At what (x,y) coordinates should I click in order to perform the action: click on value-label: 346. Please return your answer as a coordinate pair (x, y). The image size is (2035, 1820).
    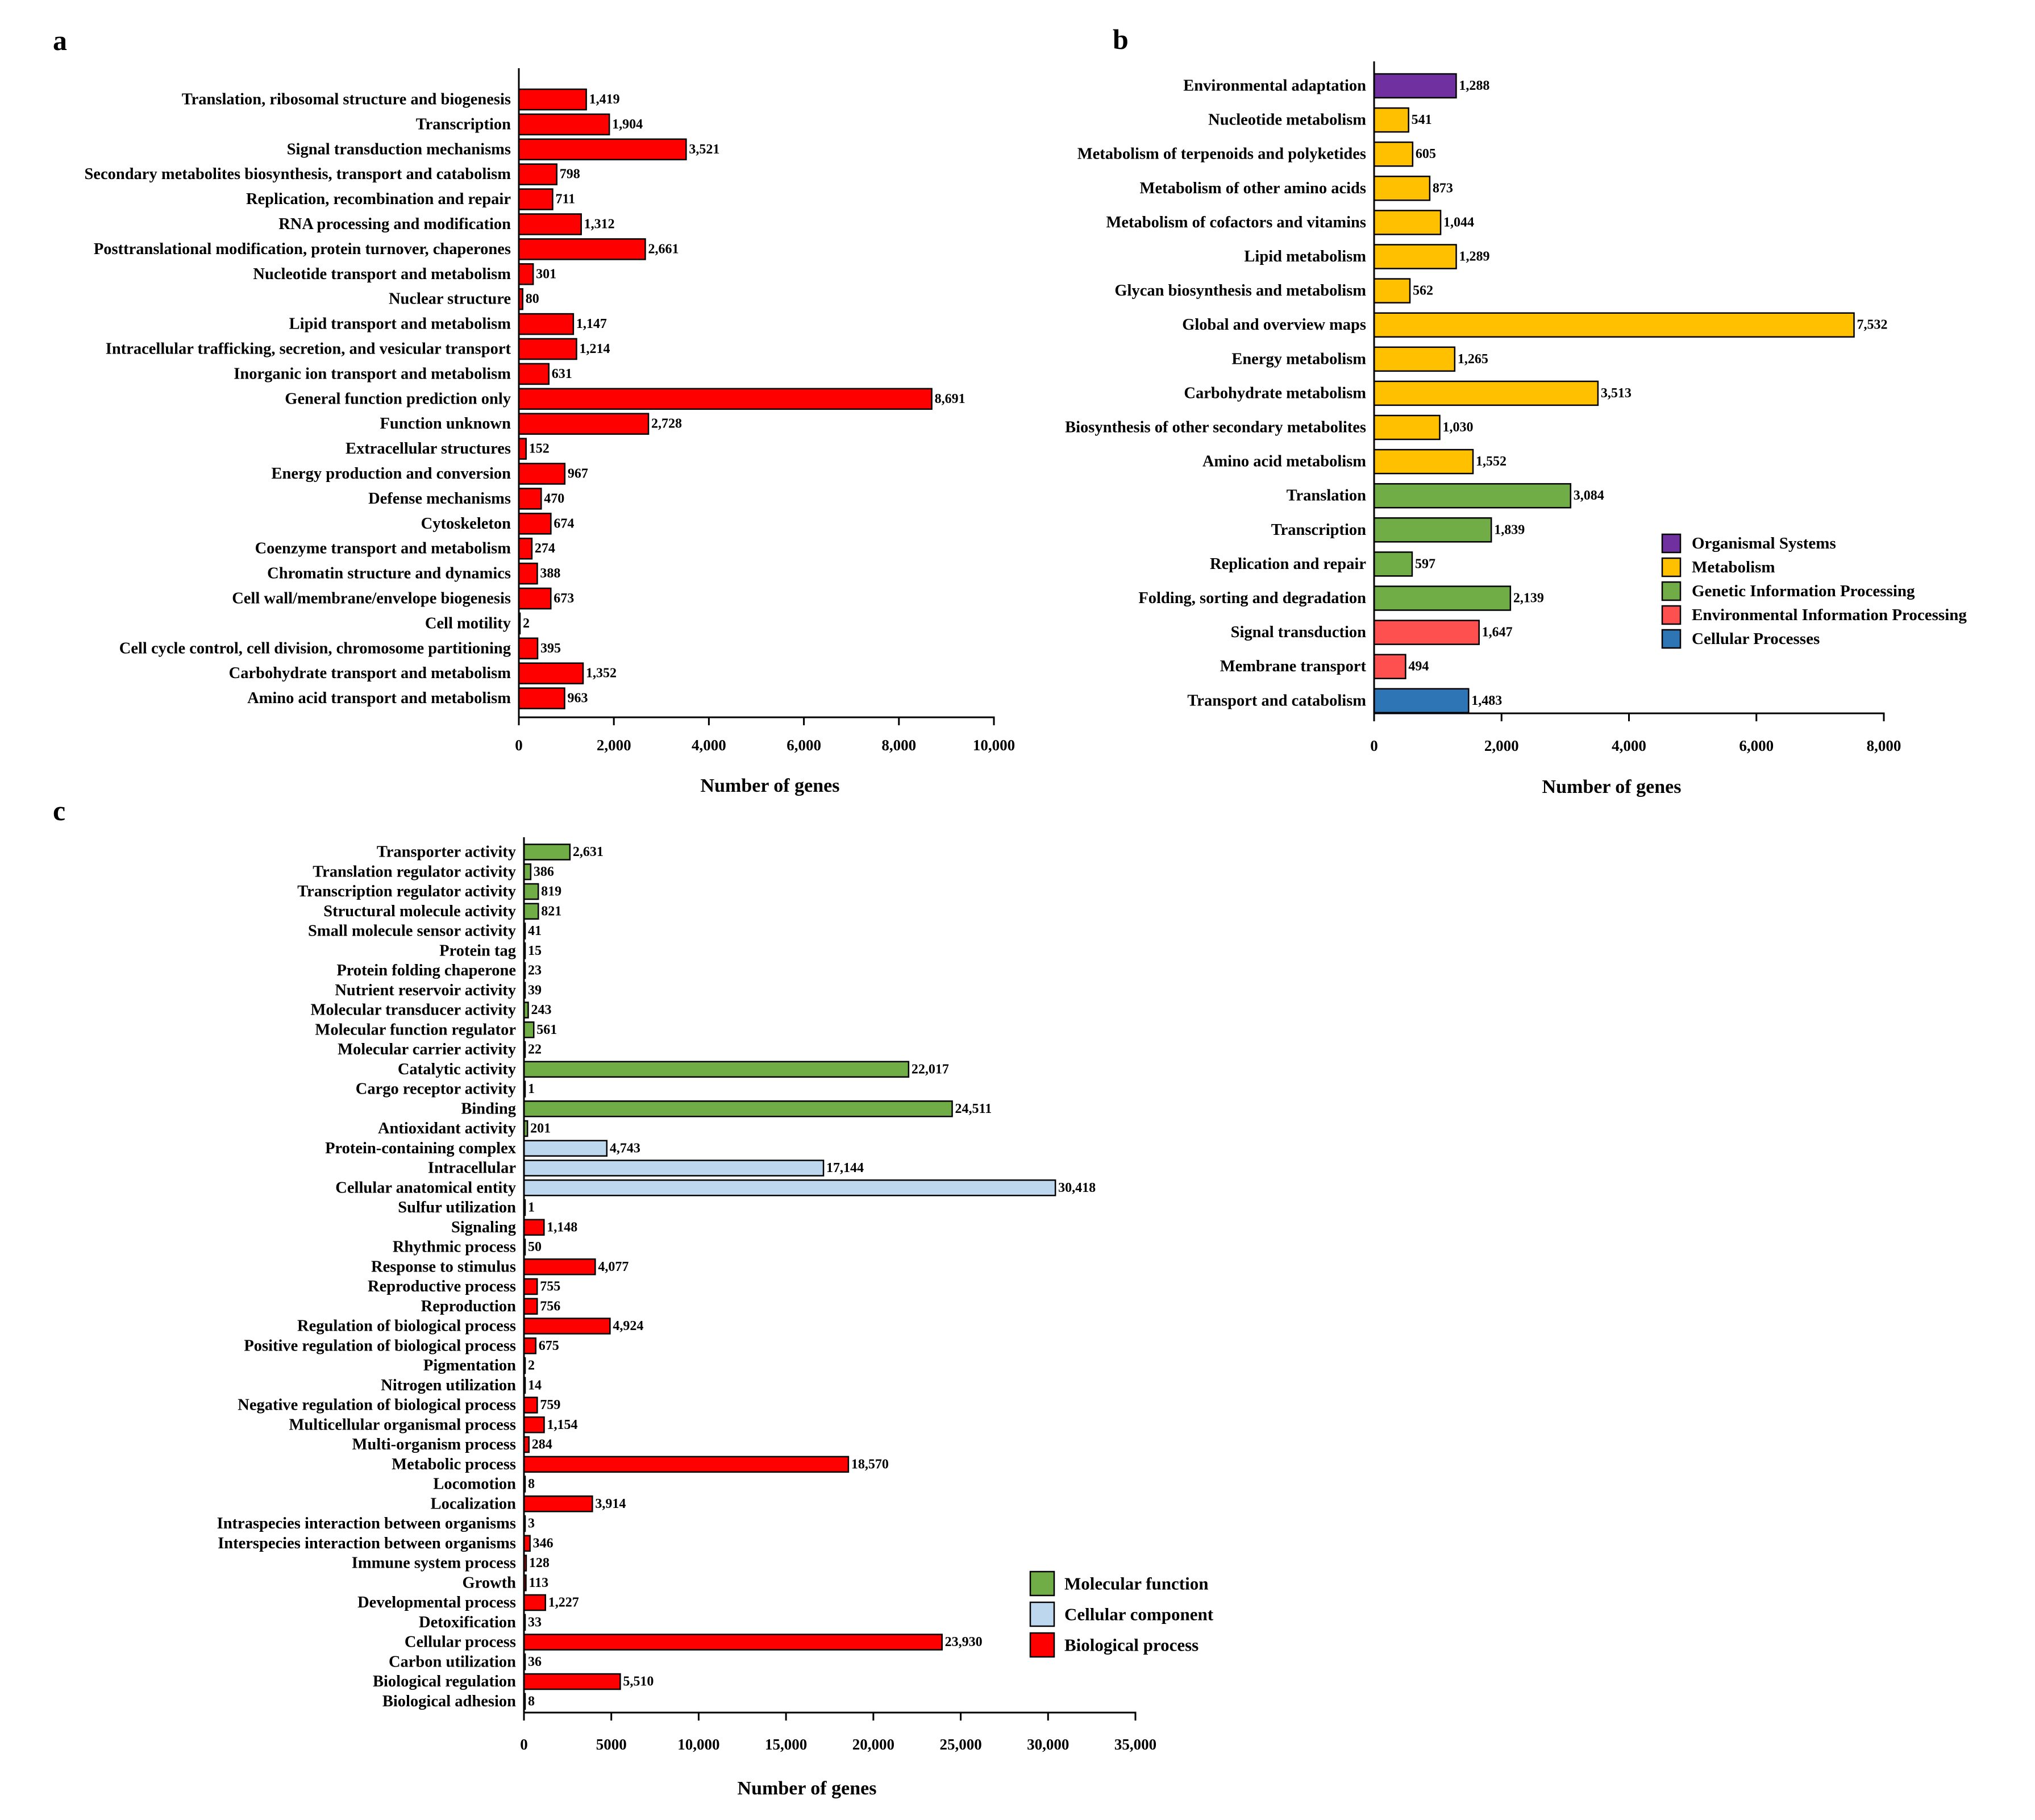
    Looking at the image, I should click on (543, 1543).